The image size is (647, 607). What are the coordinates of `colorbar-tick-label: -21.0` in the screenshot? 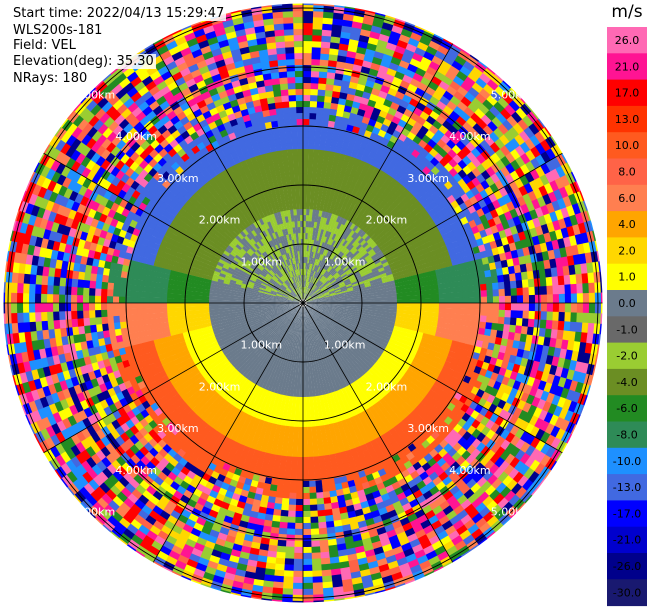 It's located at (627, 540).